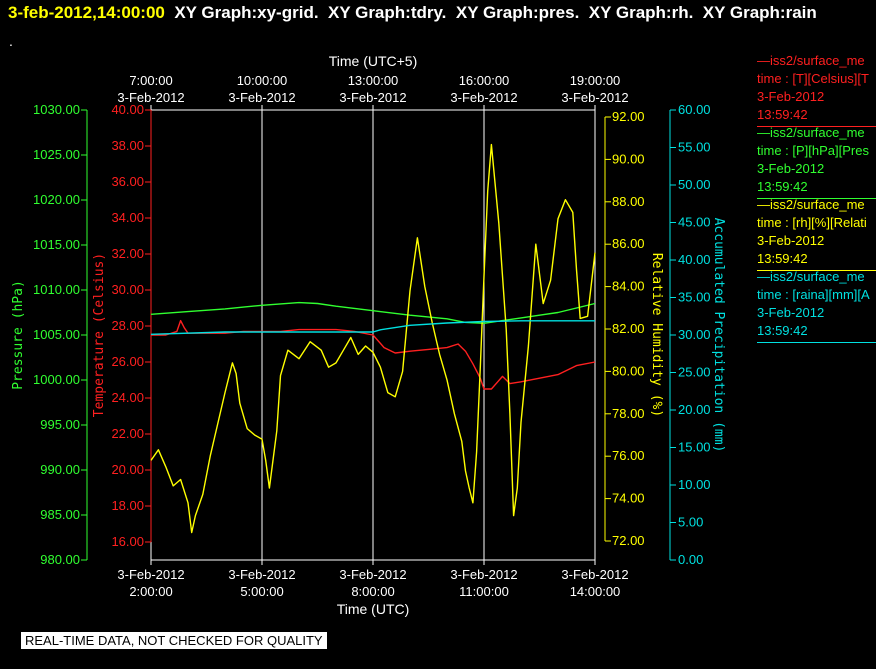 This screenshot has width=876, height=669. I want to click on humidity-tick-label: 74.00, so click(628, 498).